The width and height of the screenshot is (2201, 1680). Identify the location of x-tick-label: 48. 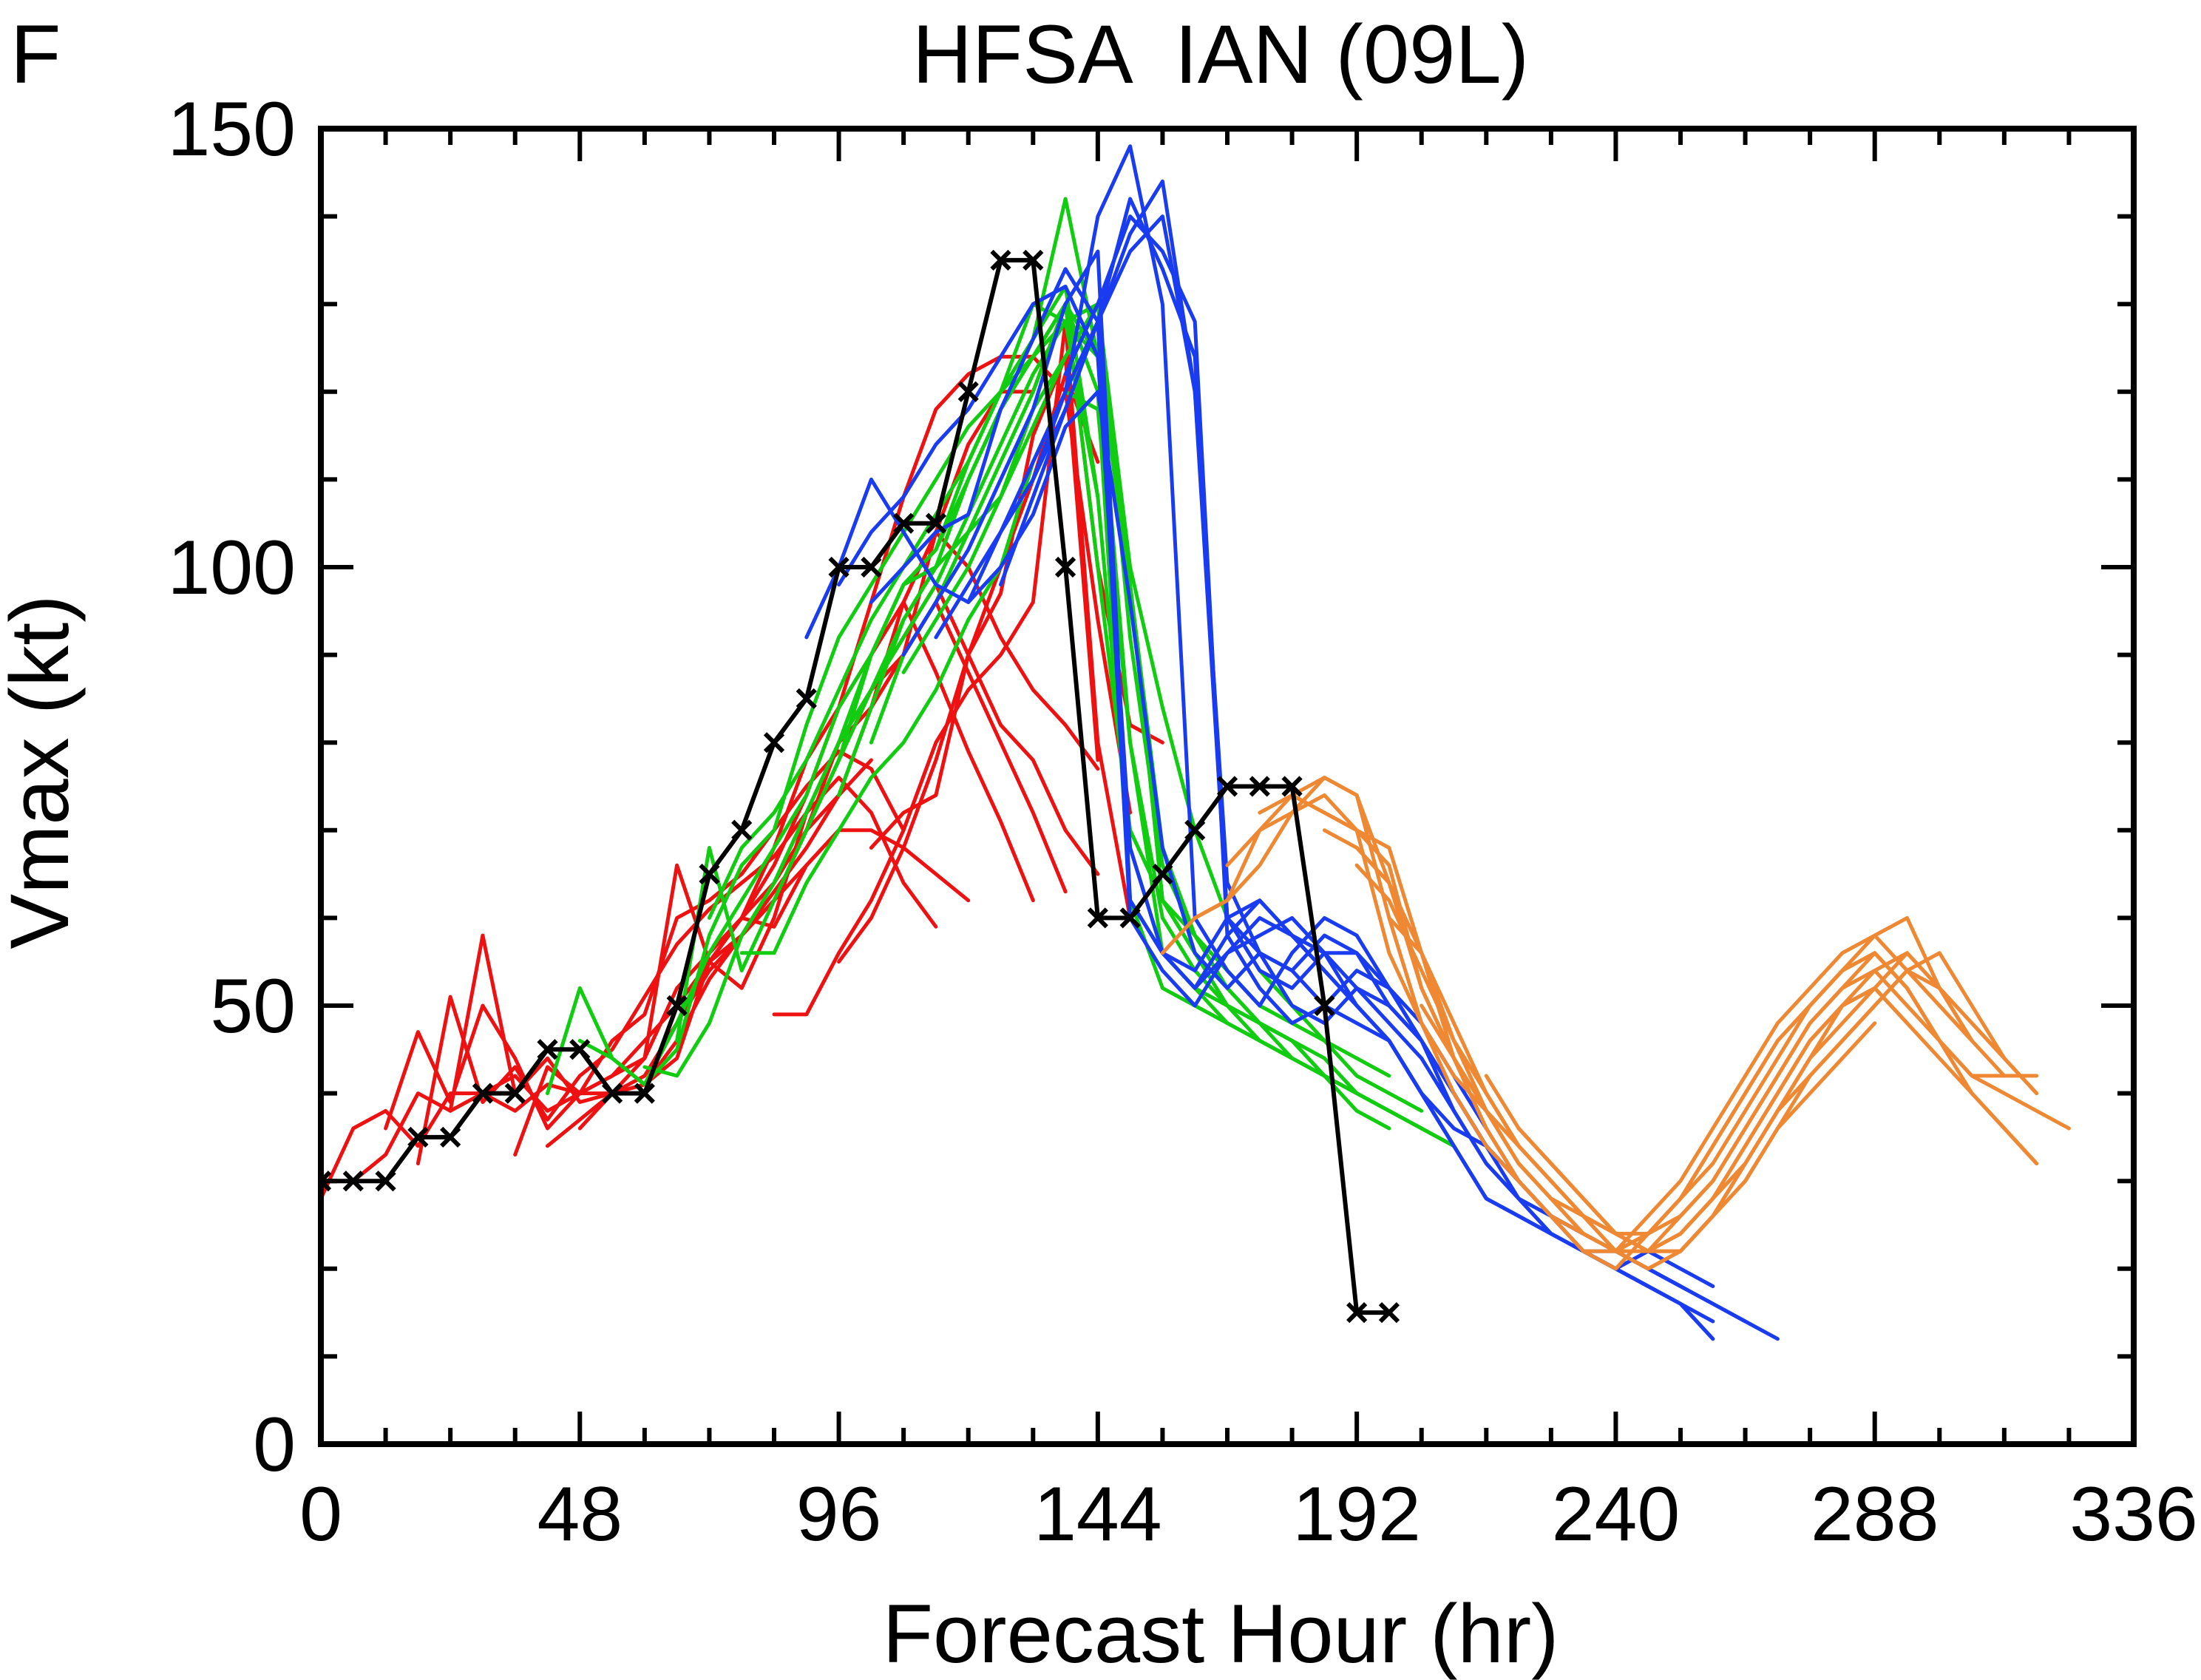
(580, 1514).